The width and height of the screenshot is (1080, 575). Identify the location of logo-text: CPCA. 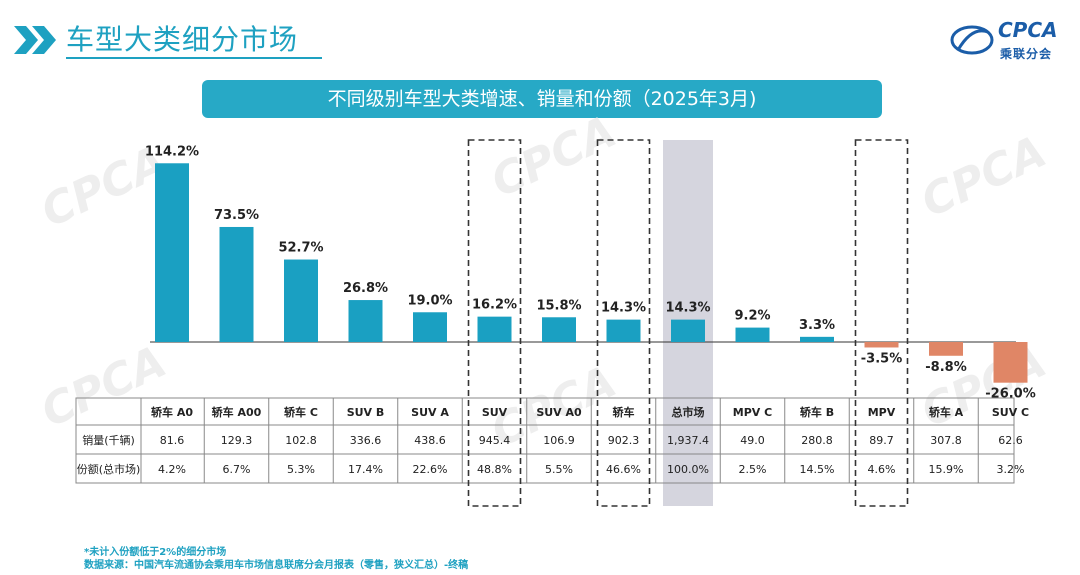
(1028, 30).